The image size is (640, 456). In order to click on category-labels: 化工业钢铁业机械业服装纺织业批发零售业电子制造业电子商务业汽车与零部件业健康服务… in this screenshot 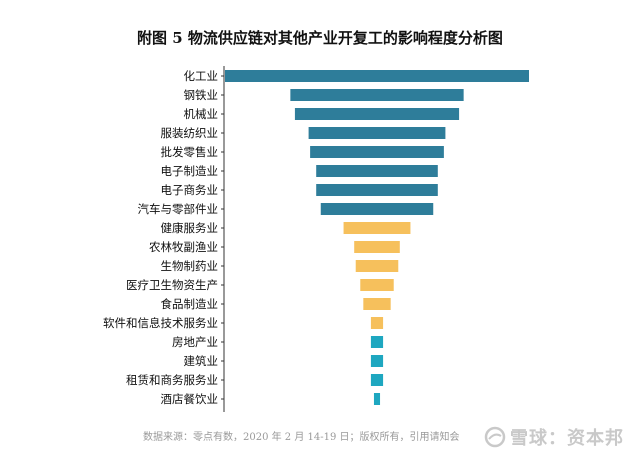, I will do `click(163, 237)`.